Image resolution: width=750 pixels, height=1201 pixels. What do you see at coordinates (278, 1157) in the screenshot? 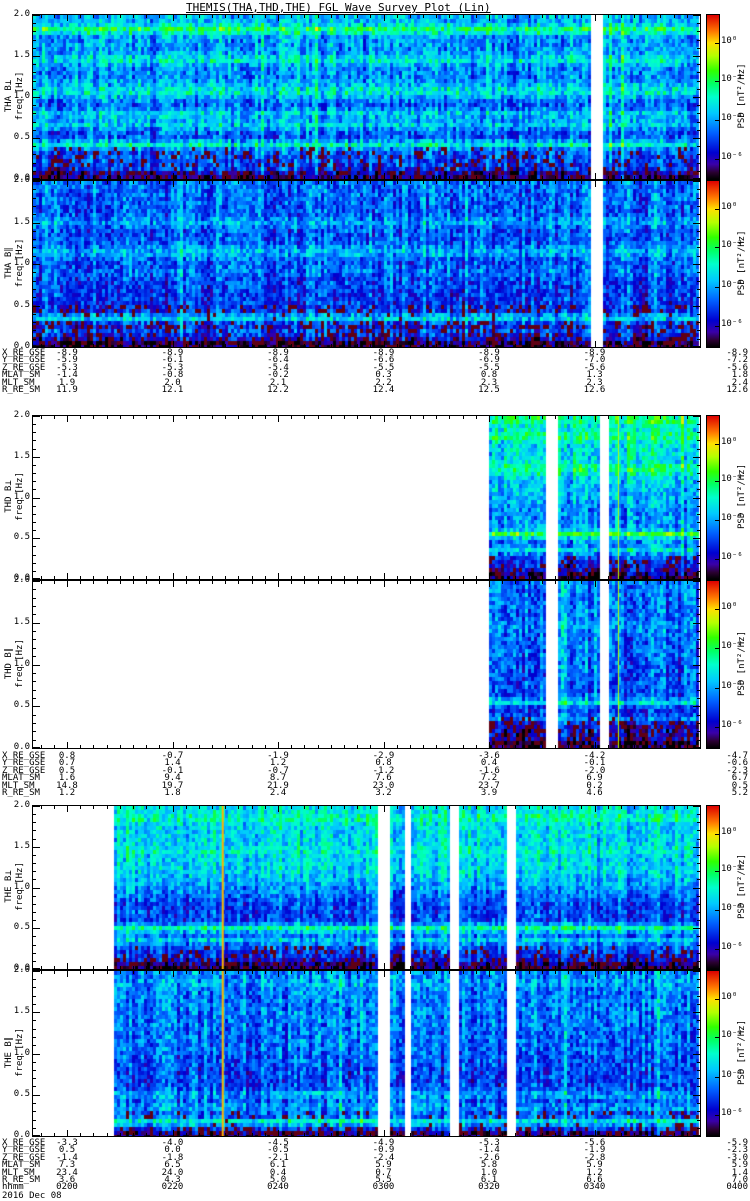
I see `annotation-value: -2.1` at bounding box center [278, 1157].